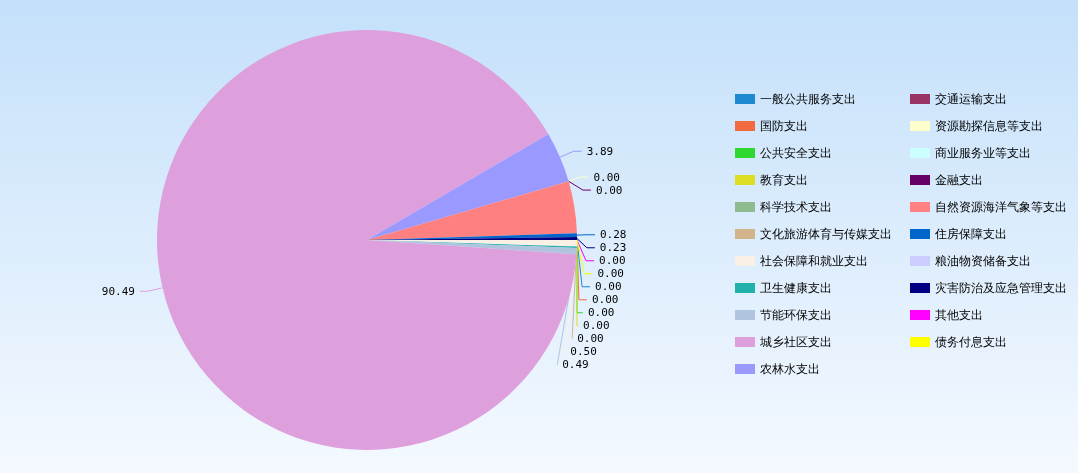 This screenshot has height=473, width=1078. Describe the element at coordinates (795, 342) in the screenshot. I see `legend-label: 城乡社区支出` at that location.